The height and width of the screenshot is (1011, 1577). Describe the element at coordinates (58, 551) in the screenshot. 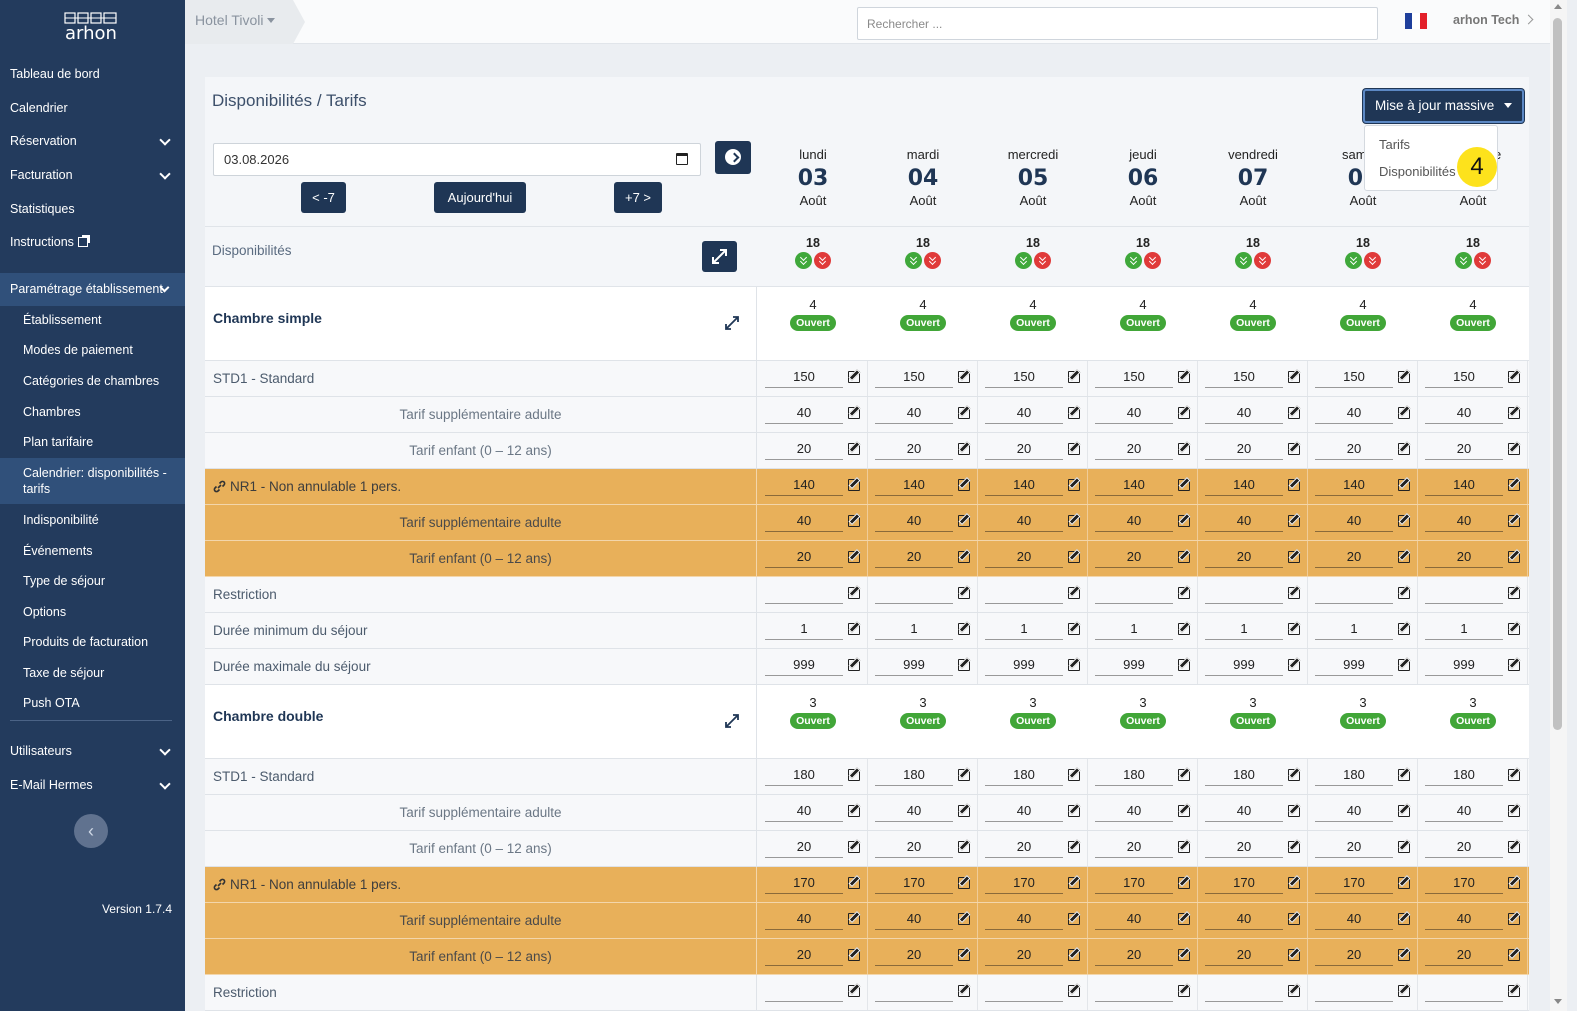

I see `sidebar-subitem-7: Événements` at that location.